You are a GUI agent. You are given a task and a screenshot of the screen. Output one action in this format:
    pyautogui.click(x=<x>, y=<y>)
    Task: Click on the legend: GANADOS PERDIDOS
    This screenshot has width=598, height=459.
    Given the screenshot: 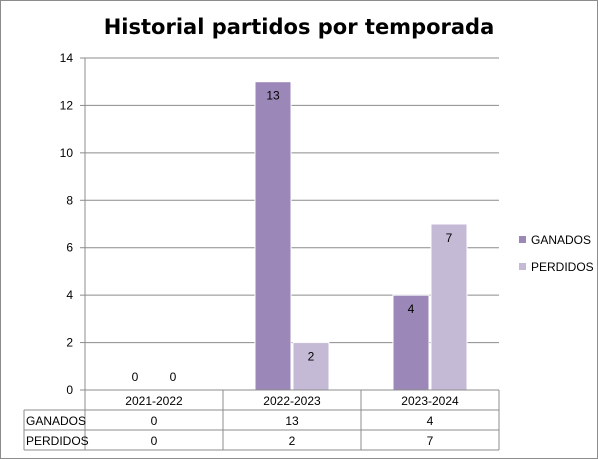 What is the action you would take?
    pyautogui.click(x=556, y=258)
    